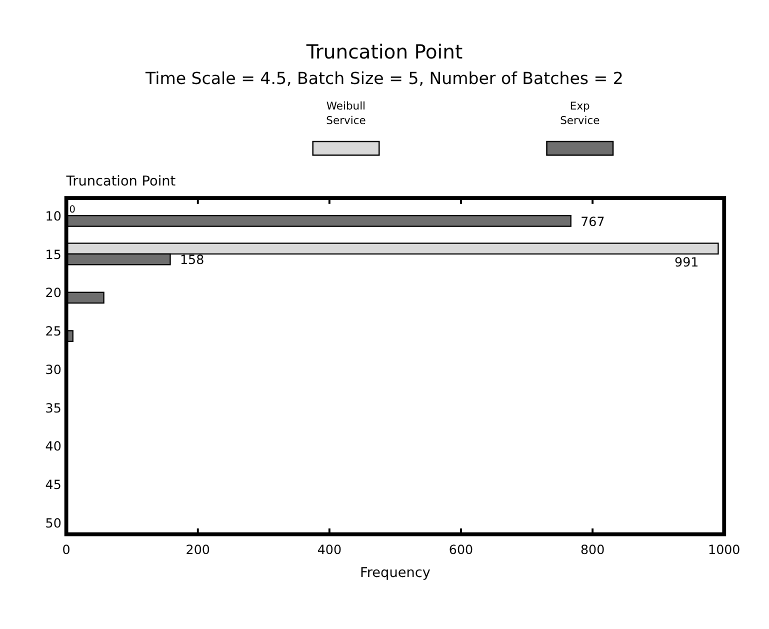 The height and width of the screenshot is (629, 769). Describe the element at coordinates (53, 216) in the screenshot. I see `y-tick-label: 10` at that location.